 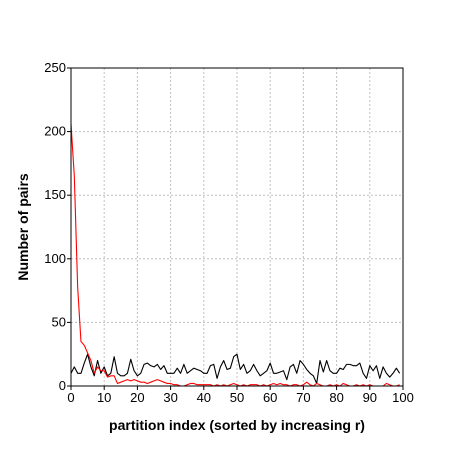 What do you see at coordinates (70, 397) in the screenshot?
I see `x-tick-label: 0` at bounding box center [70, 397].